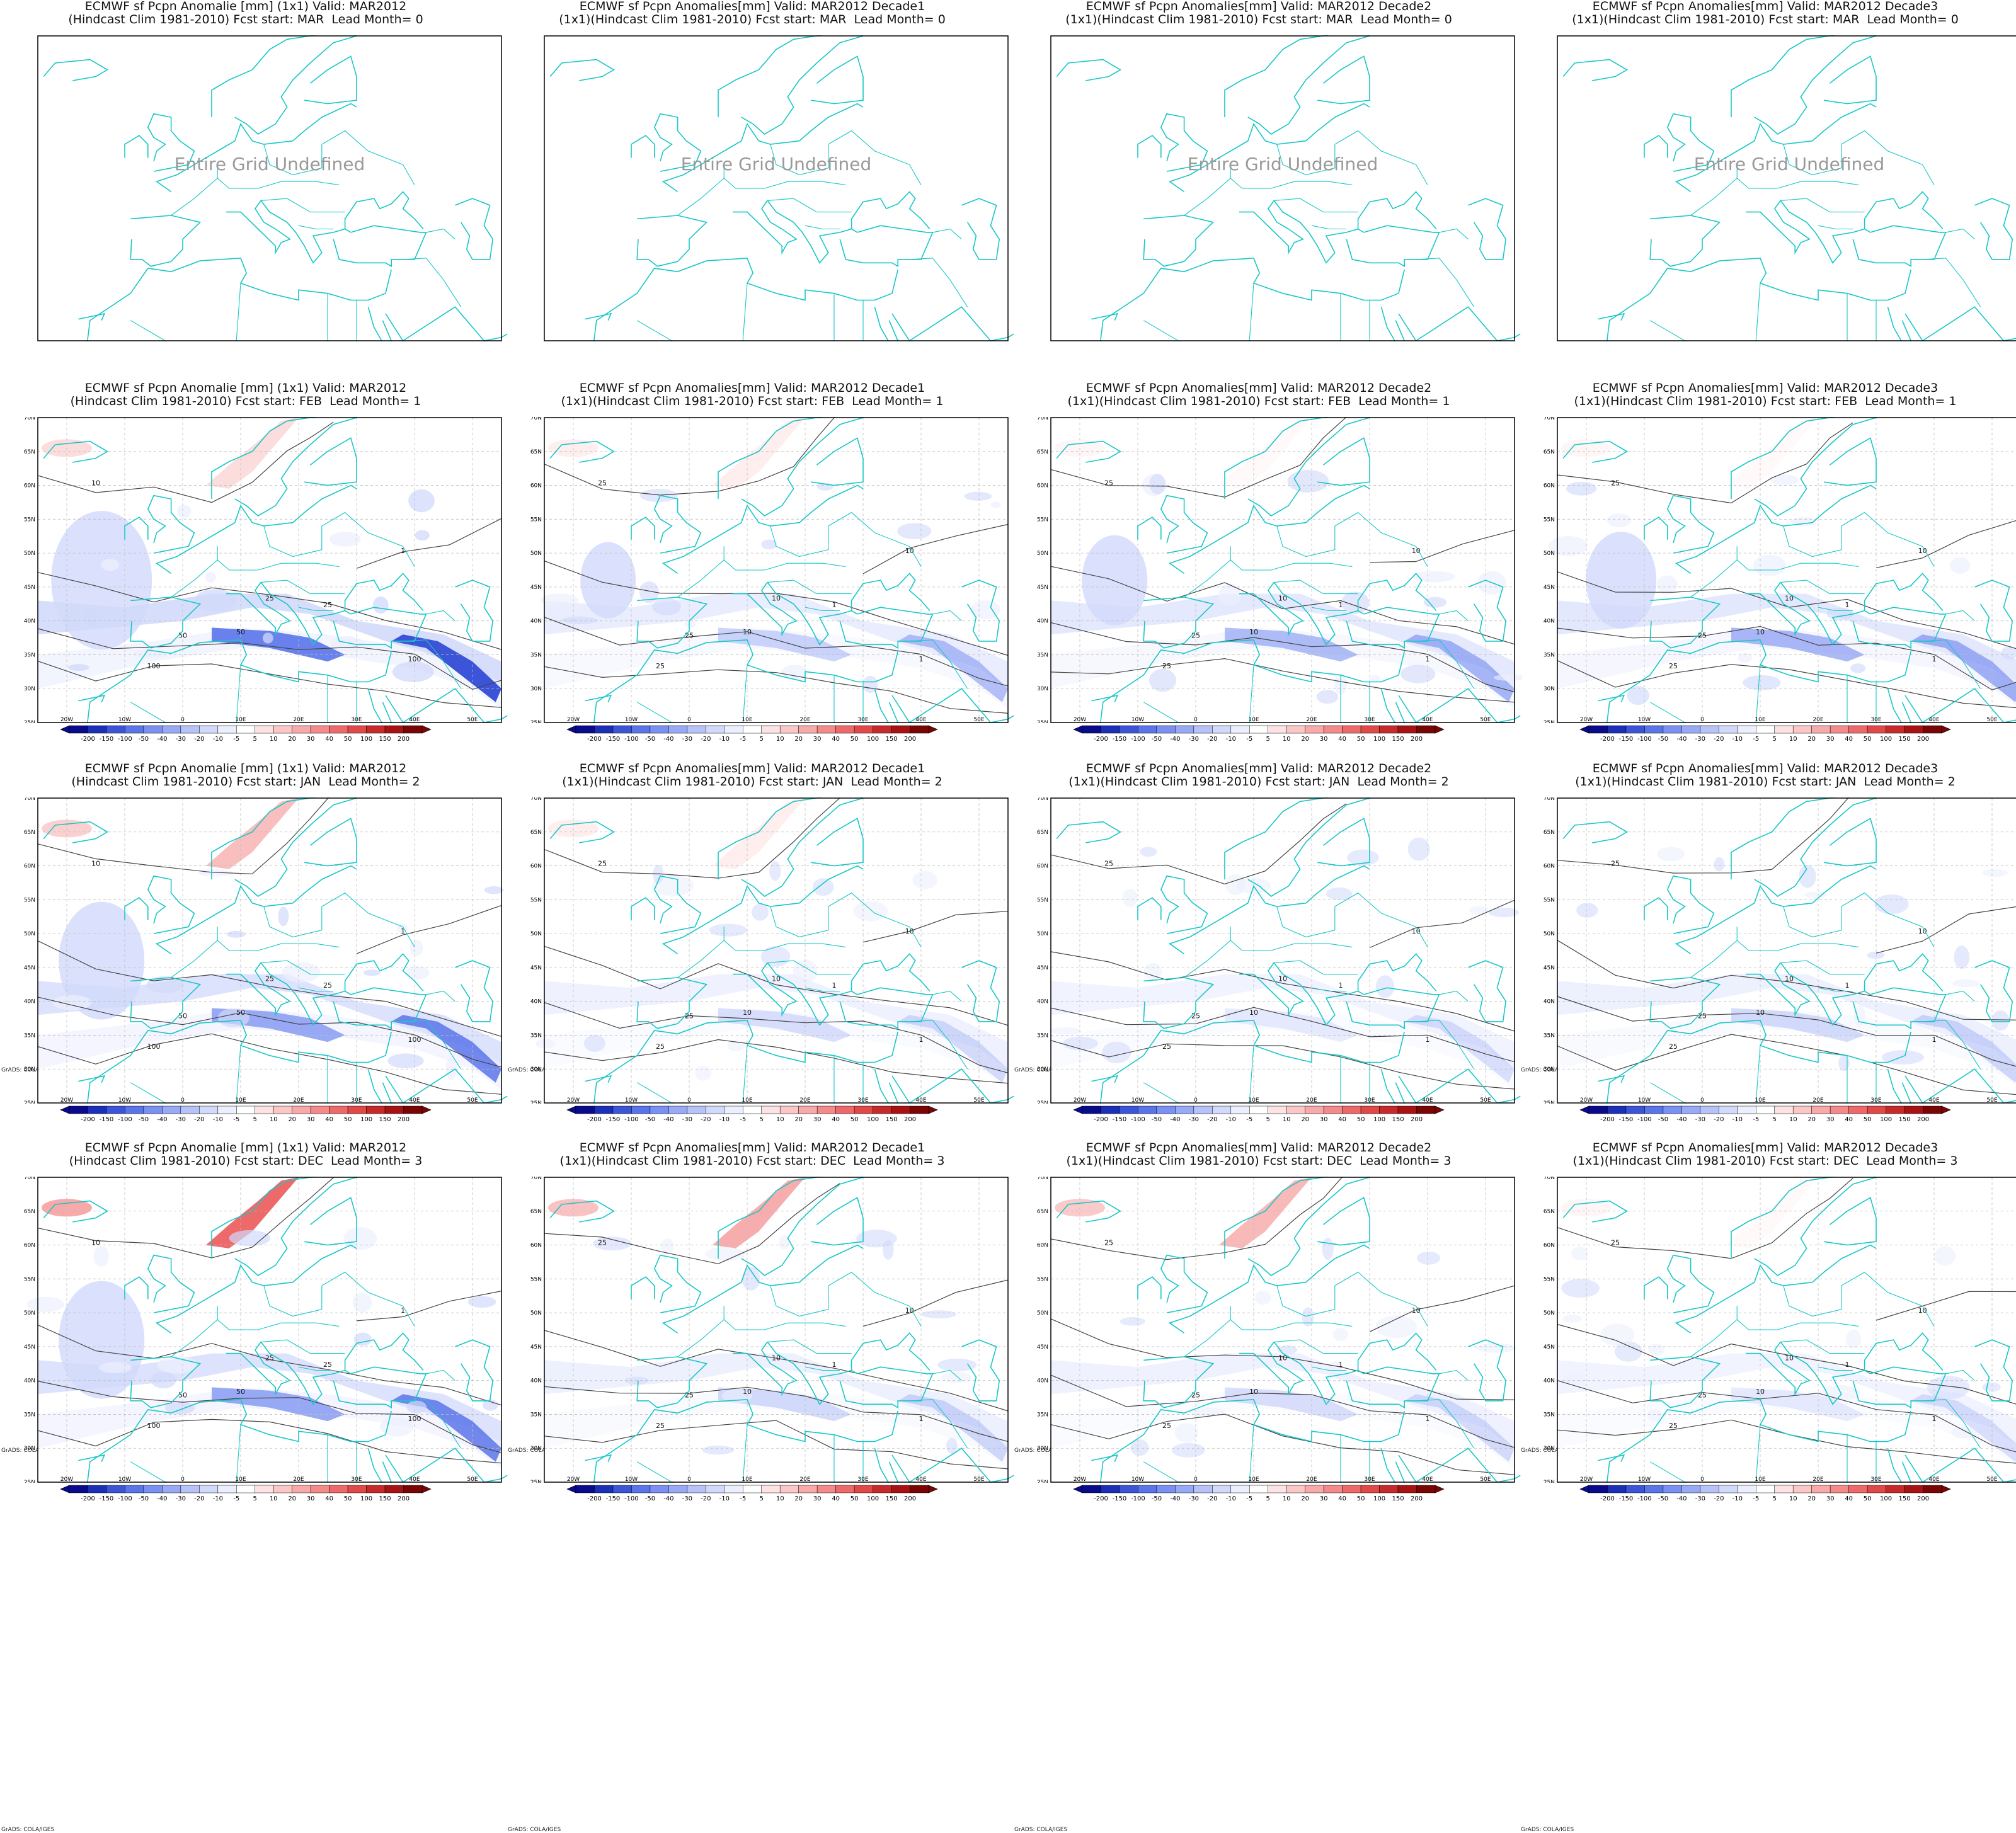  Describe the element at coordinates (255, 739) in the screenshot. I see `colorbar-tick-label: 5` at that location.